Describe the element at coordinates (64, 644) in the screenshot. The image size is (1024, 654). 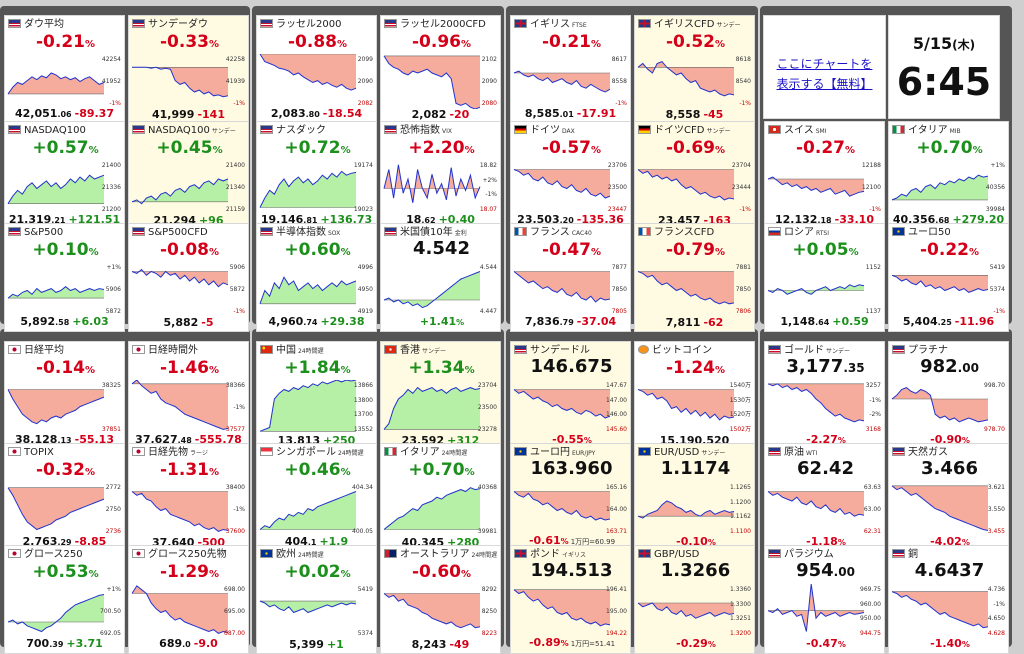
I see `tile-footer: 700.39 +3.71` at that location.